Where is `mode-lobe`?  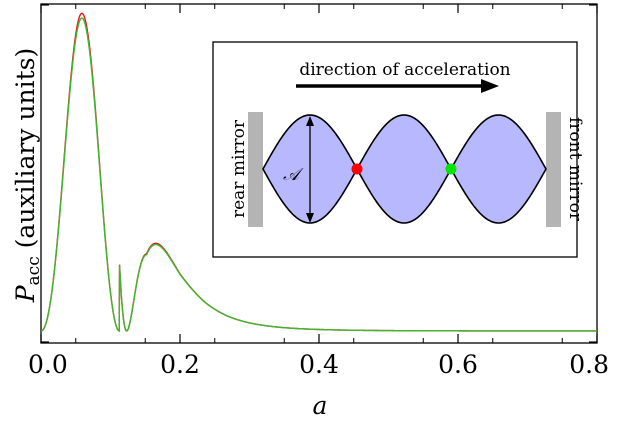
mode-lobe is located at coordinates (498, 169).